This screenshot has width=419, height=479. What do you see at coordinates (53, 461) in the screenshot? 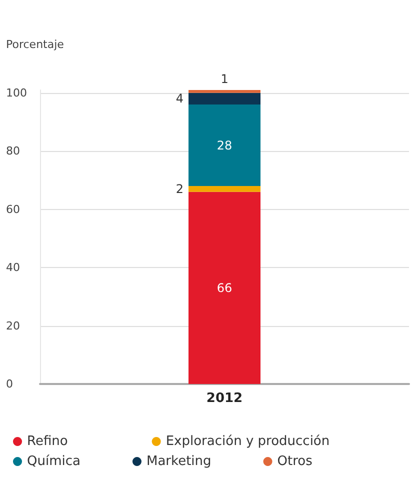
I see `legend-label: Química` at bounding box center [53, 461].